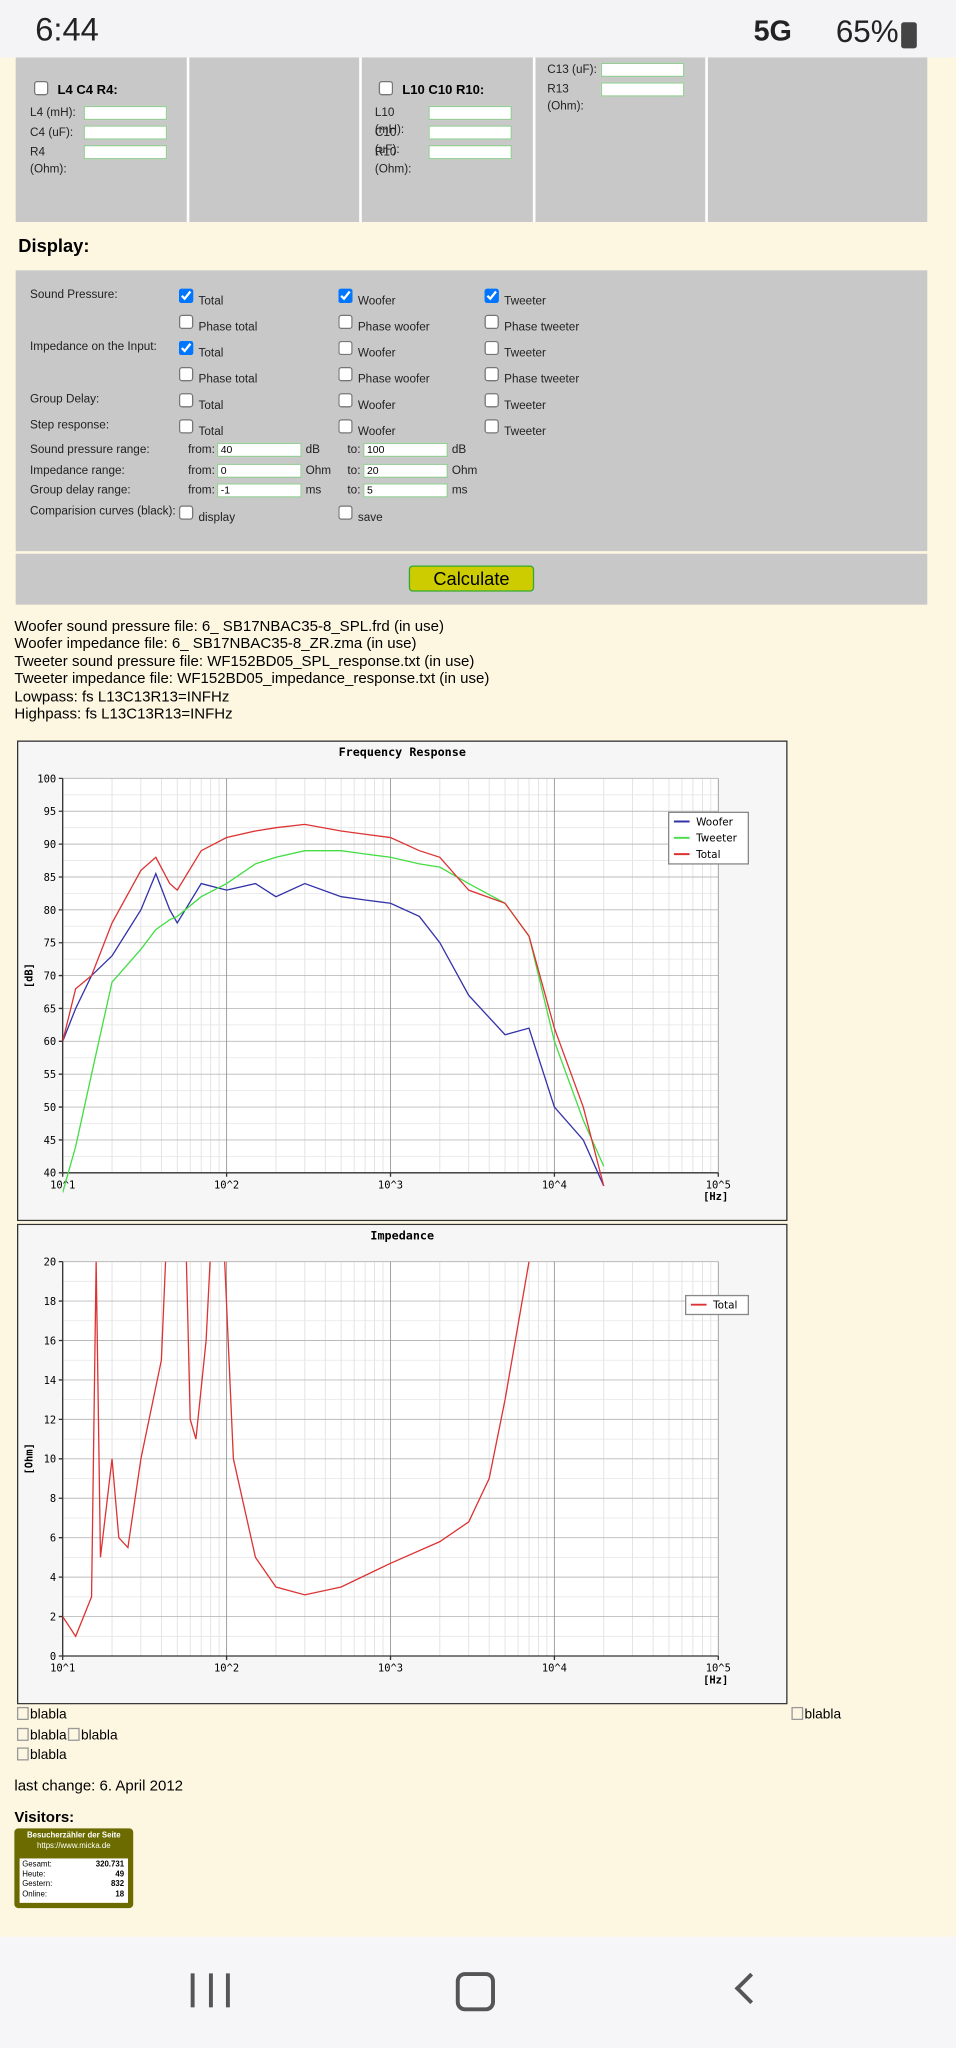 The width and height of the screenshot is (956, 2048). I want to click on text-input: 0, so click(259, 470).